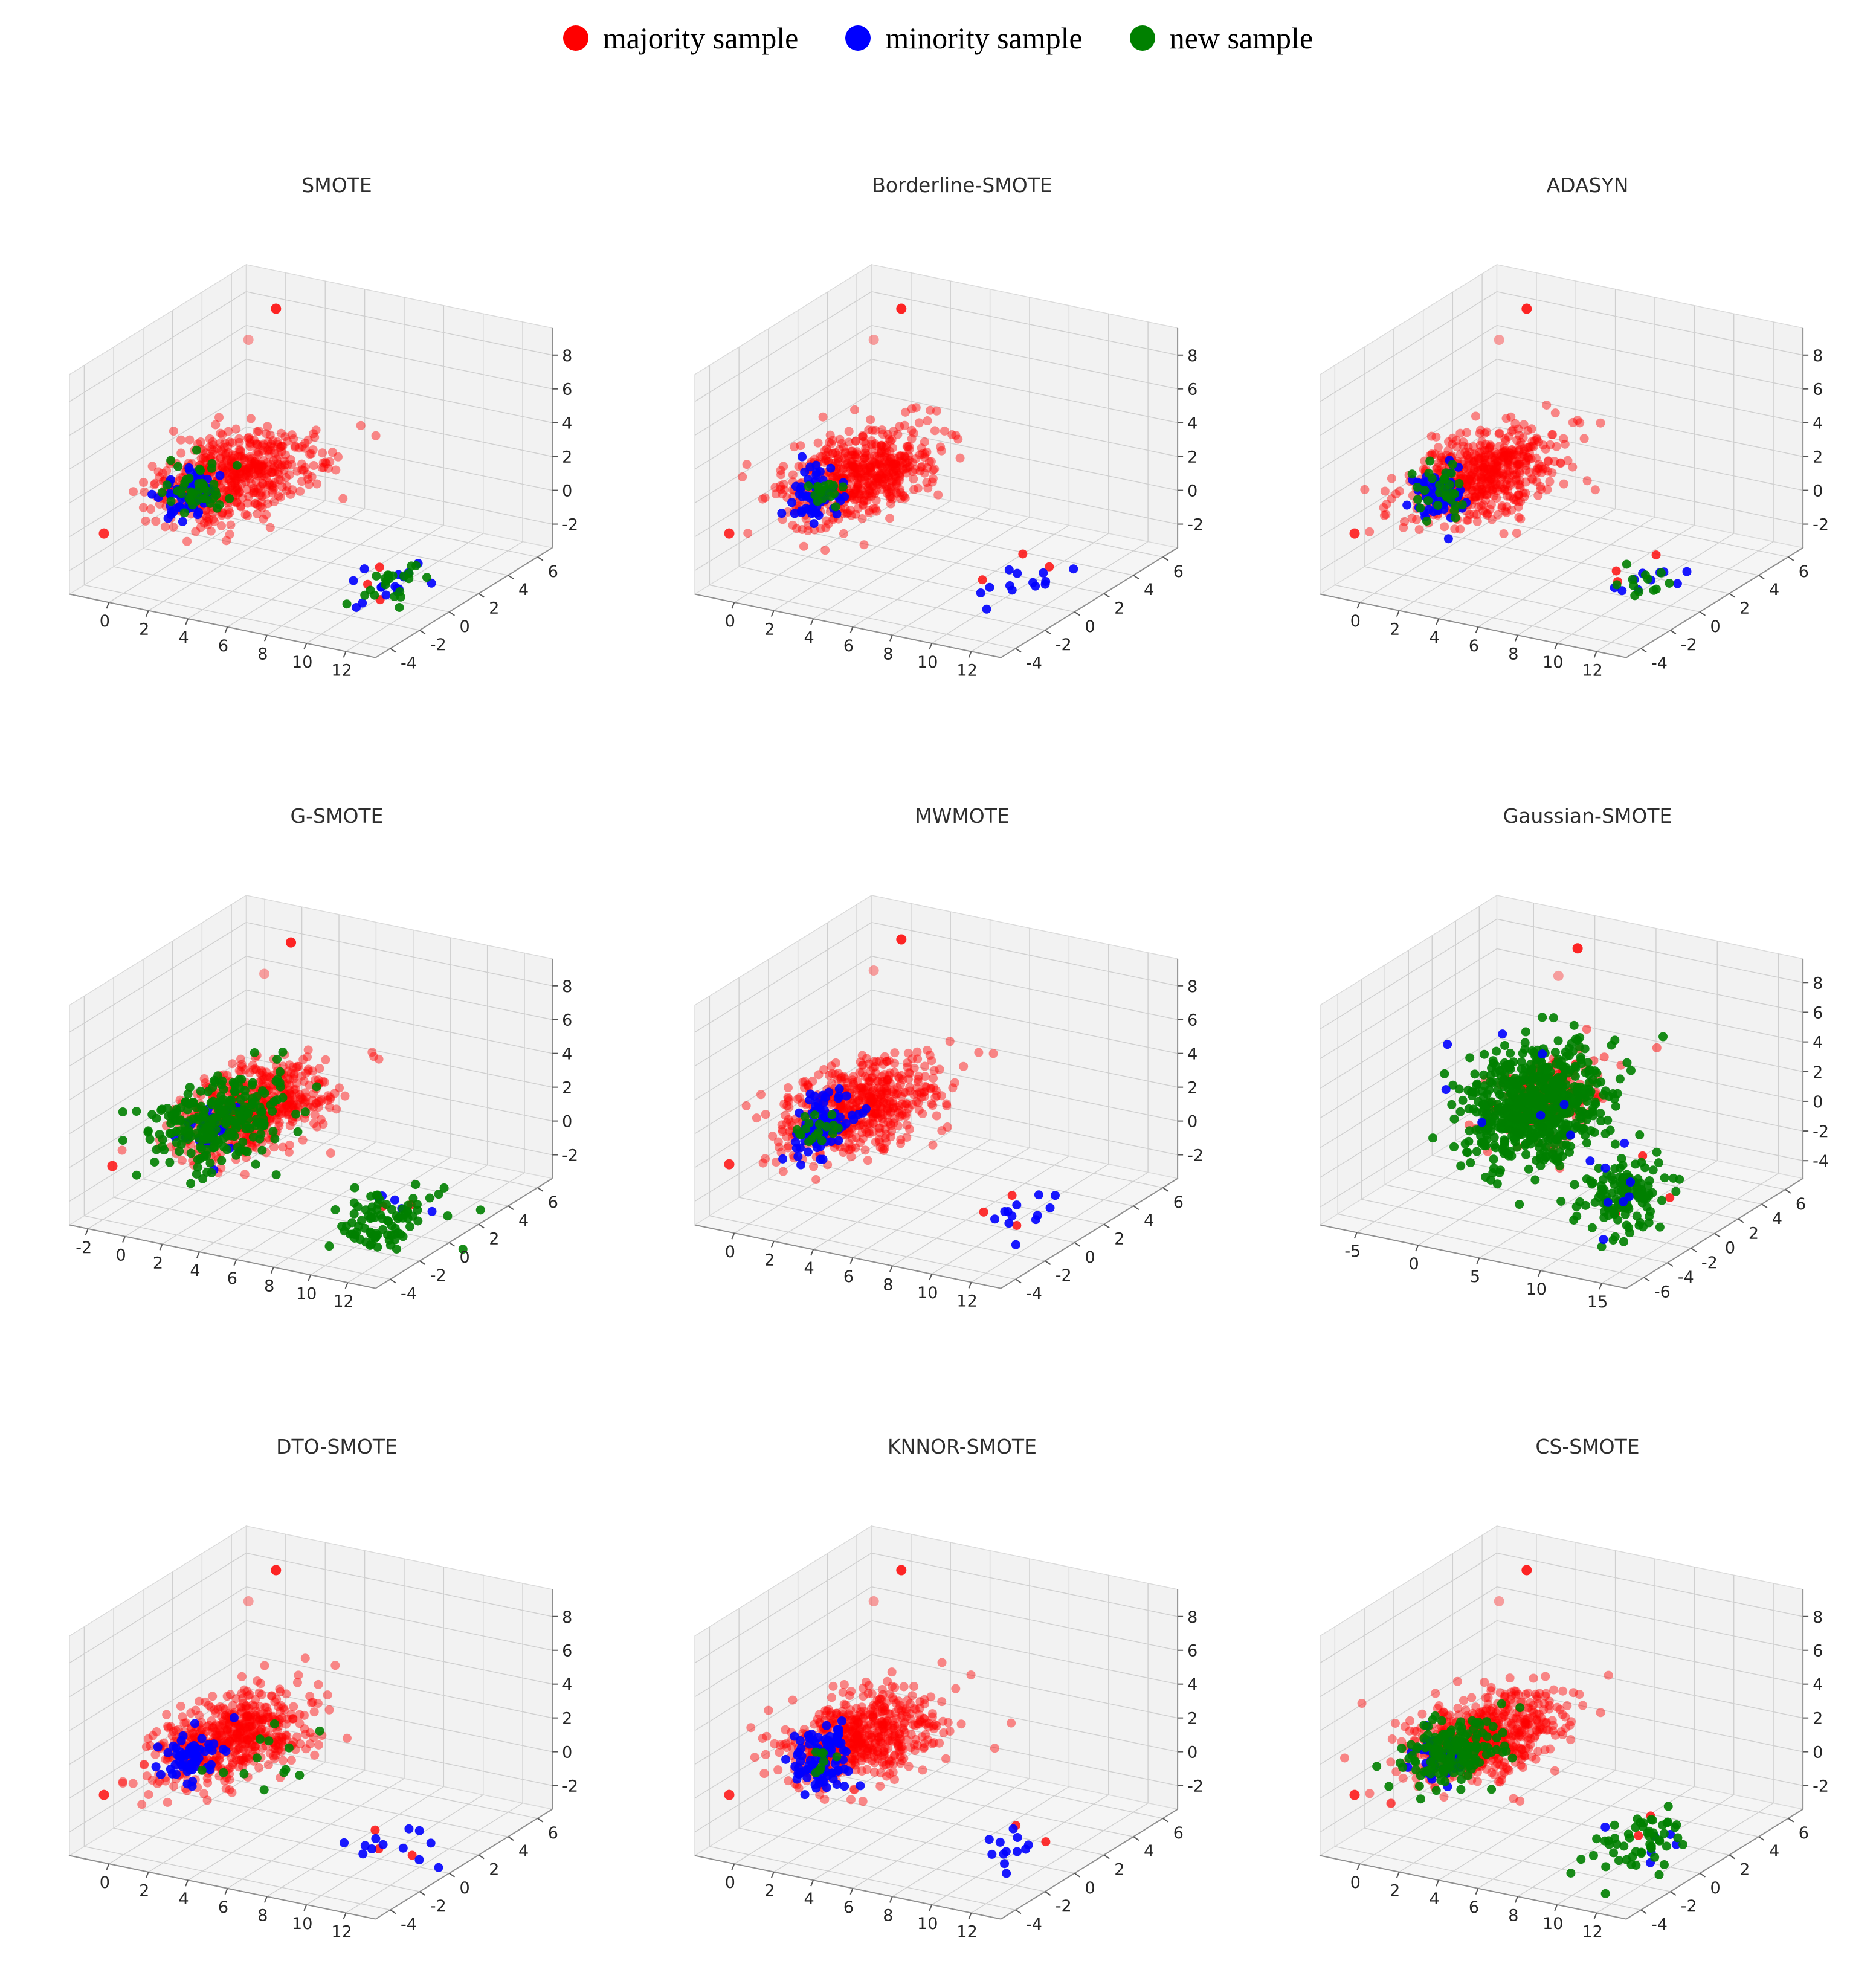 This screenshot has height=1961, width=1876. What do you see at coordinates (337, 1447) in the screenshot?
I see `subplot-title-dto-smote: DTO-SMOTE` at bounding box center [337, 1447].